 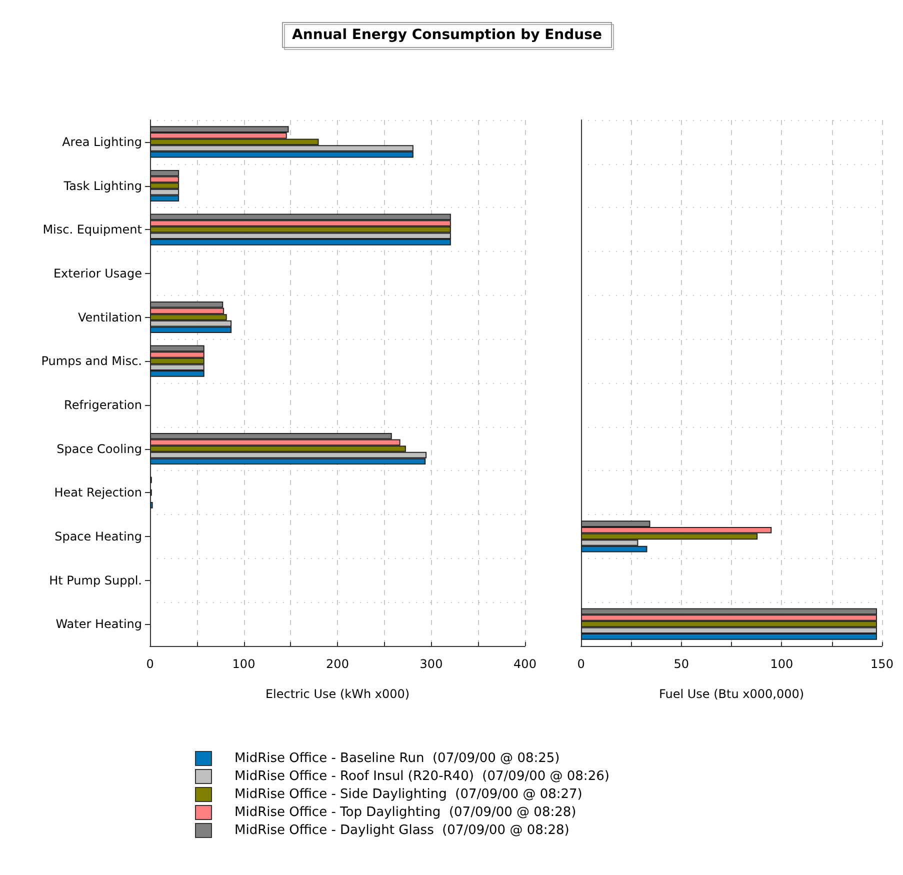 What do you see at coordinates (97, 273) in the screenshot?
I see `y-tick-label: Exterior Usage` at bounding box center [97, 273].